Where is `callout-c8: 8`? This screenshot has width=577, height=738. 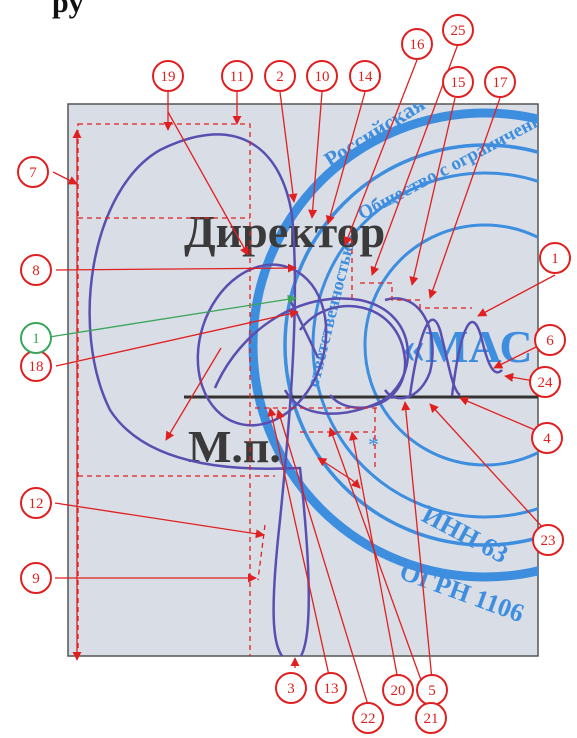
callout-c8: 8 is located at coordinates (36, 270).